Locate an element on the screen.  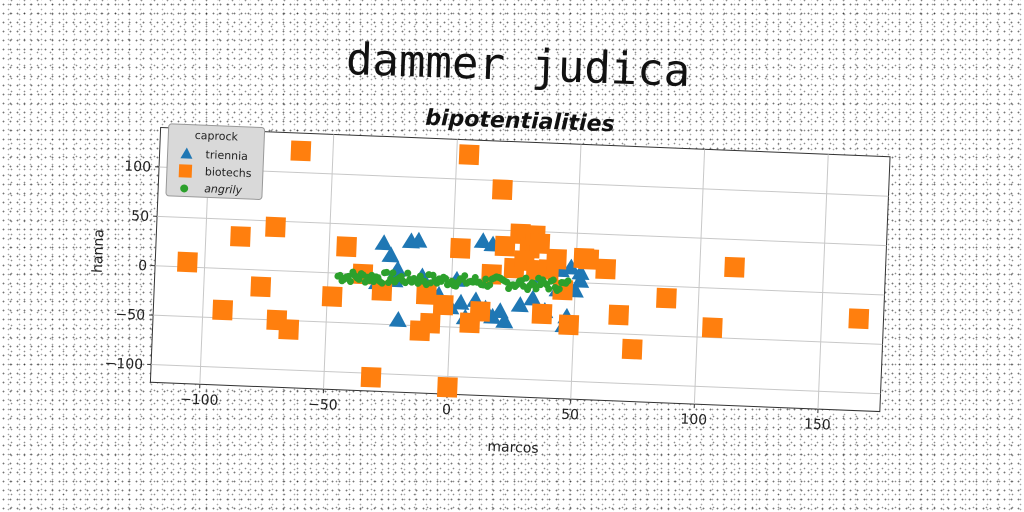
y-tick-label: 0 is located at coordinates (143, 266).